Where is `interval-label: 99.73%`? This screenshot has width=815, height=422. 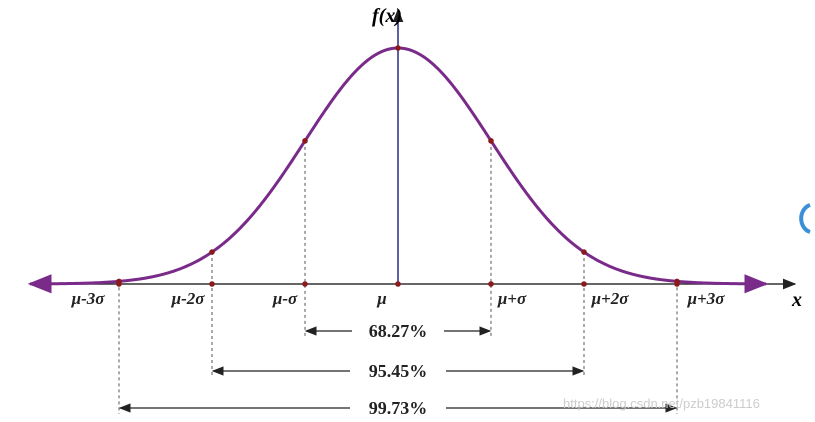 interval-label: 99.73% is located at coordinates (398, 408).